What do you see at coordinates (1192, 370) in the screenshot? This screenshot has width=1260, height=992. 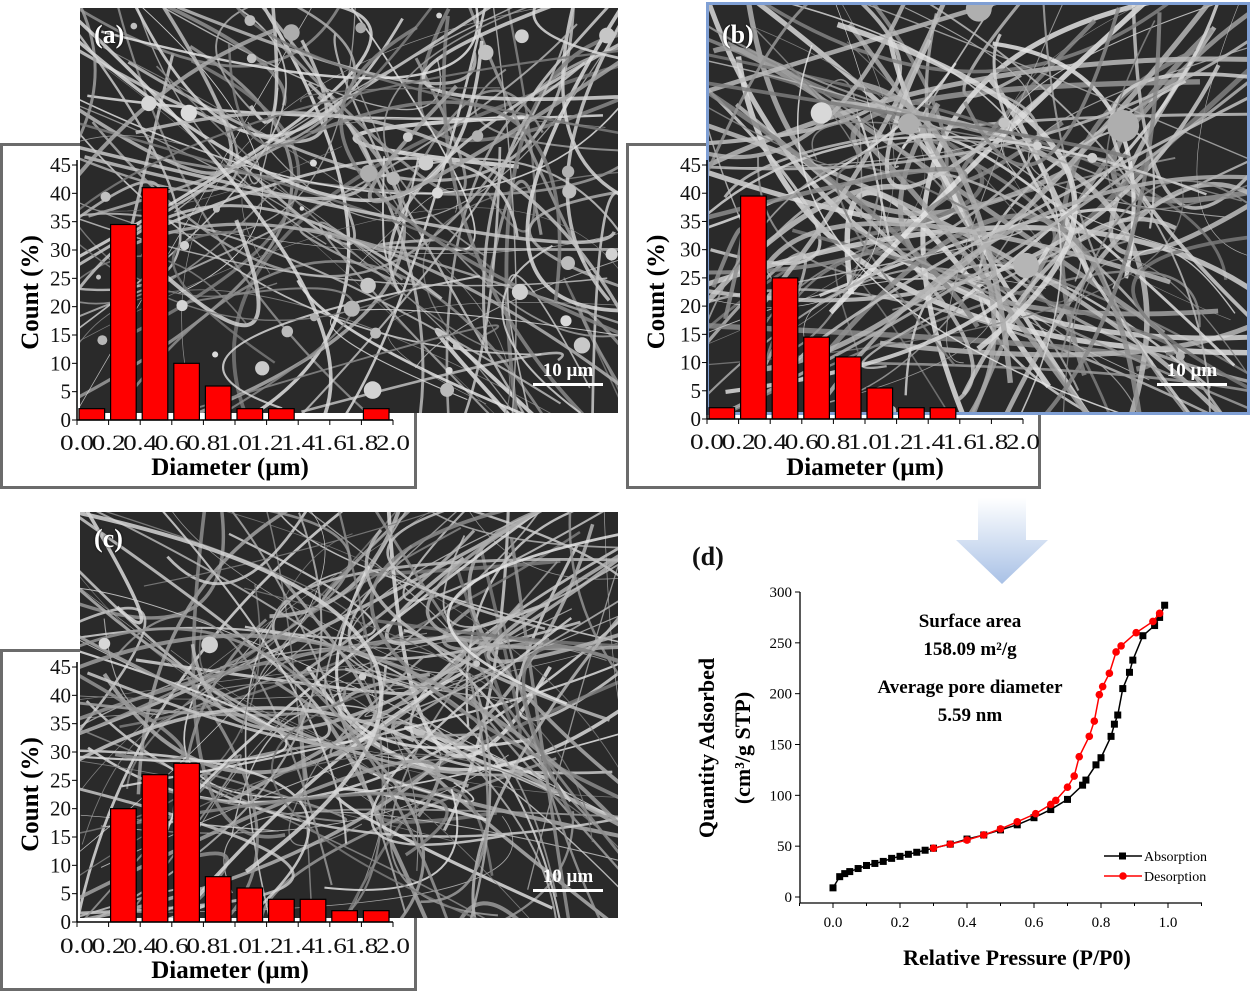 I see `scale-bar-label: 10 µm` at bounding box center [1192, 370].